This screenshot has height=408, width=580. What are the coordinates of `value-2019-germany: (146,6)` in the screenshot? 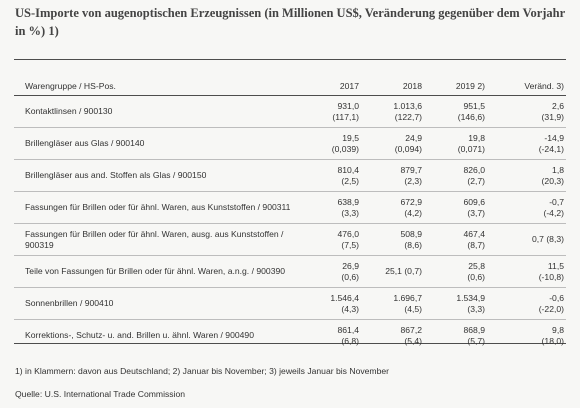 It's located at (471, 116).